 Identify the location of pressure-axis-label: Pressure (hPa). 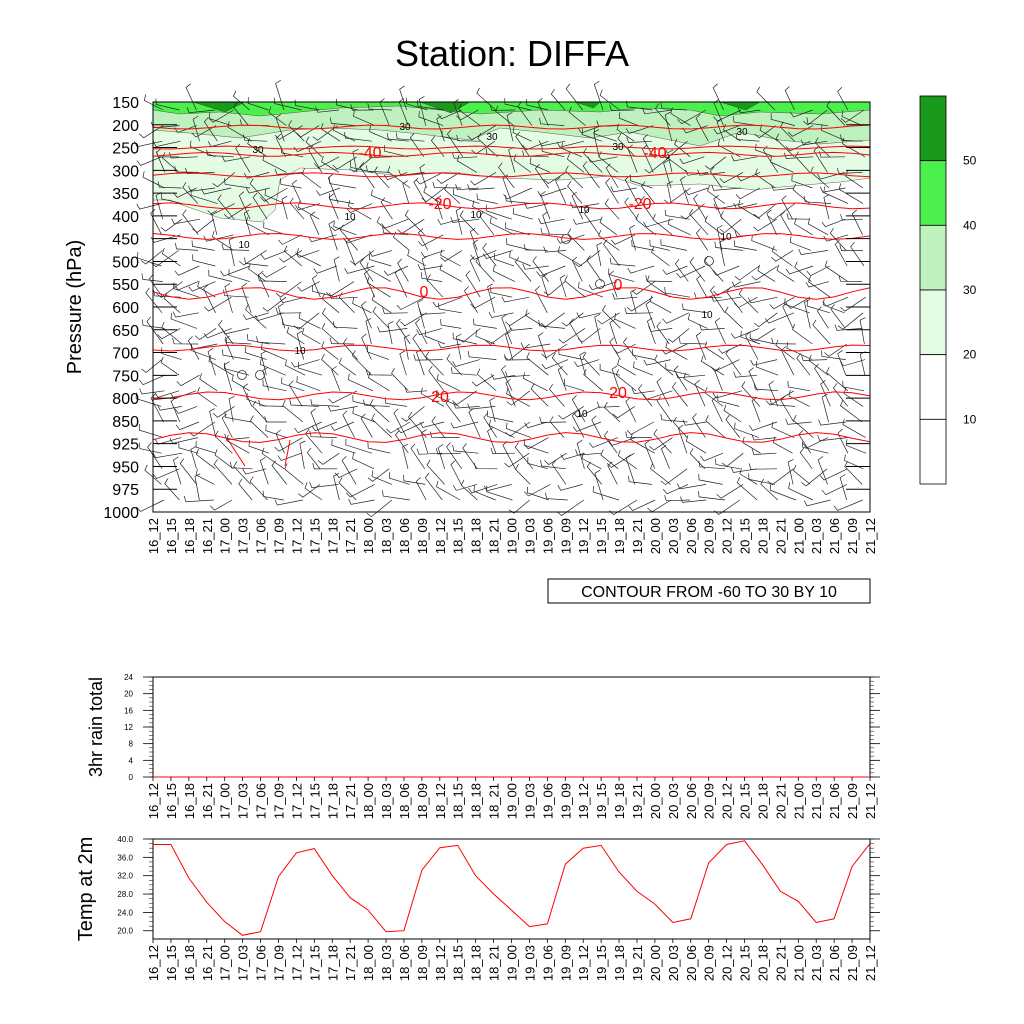
(75, 307).